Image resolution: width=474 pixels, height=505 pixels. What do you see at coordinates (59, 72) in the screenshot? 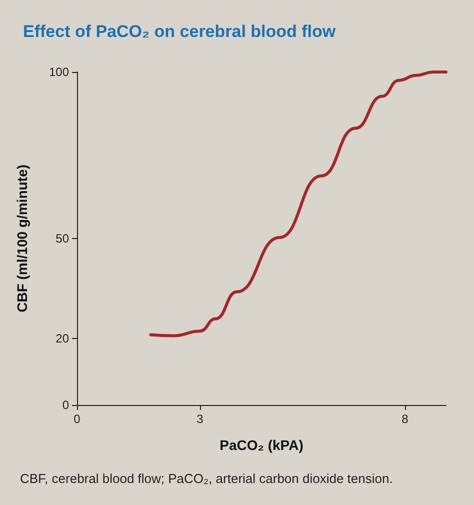
I see `y-tick-label: 100` at bounding box center [59, 72].